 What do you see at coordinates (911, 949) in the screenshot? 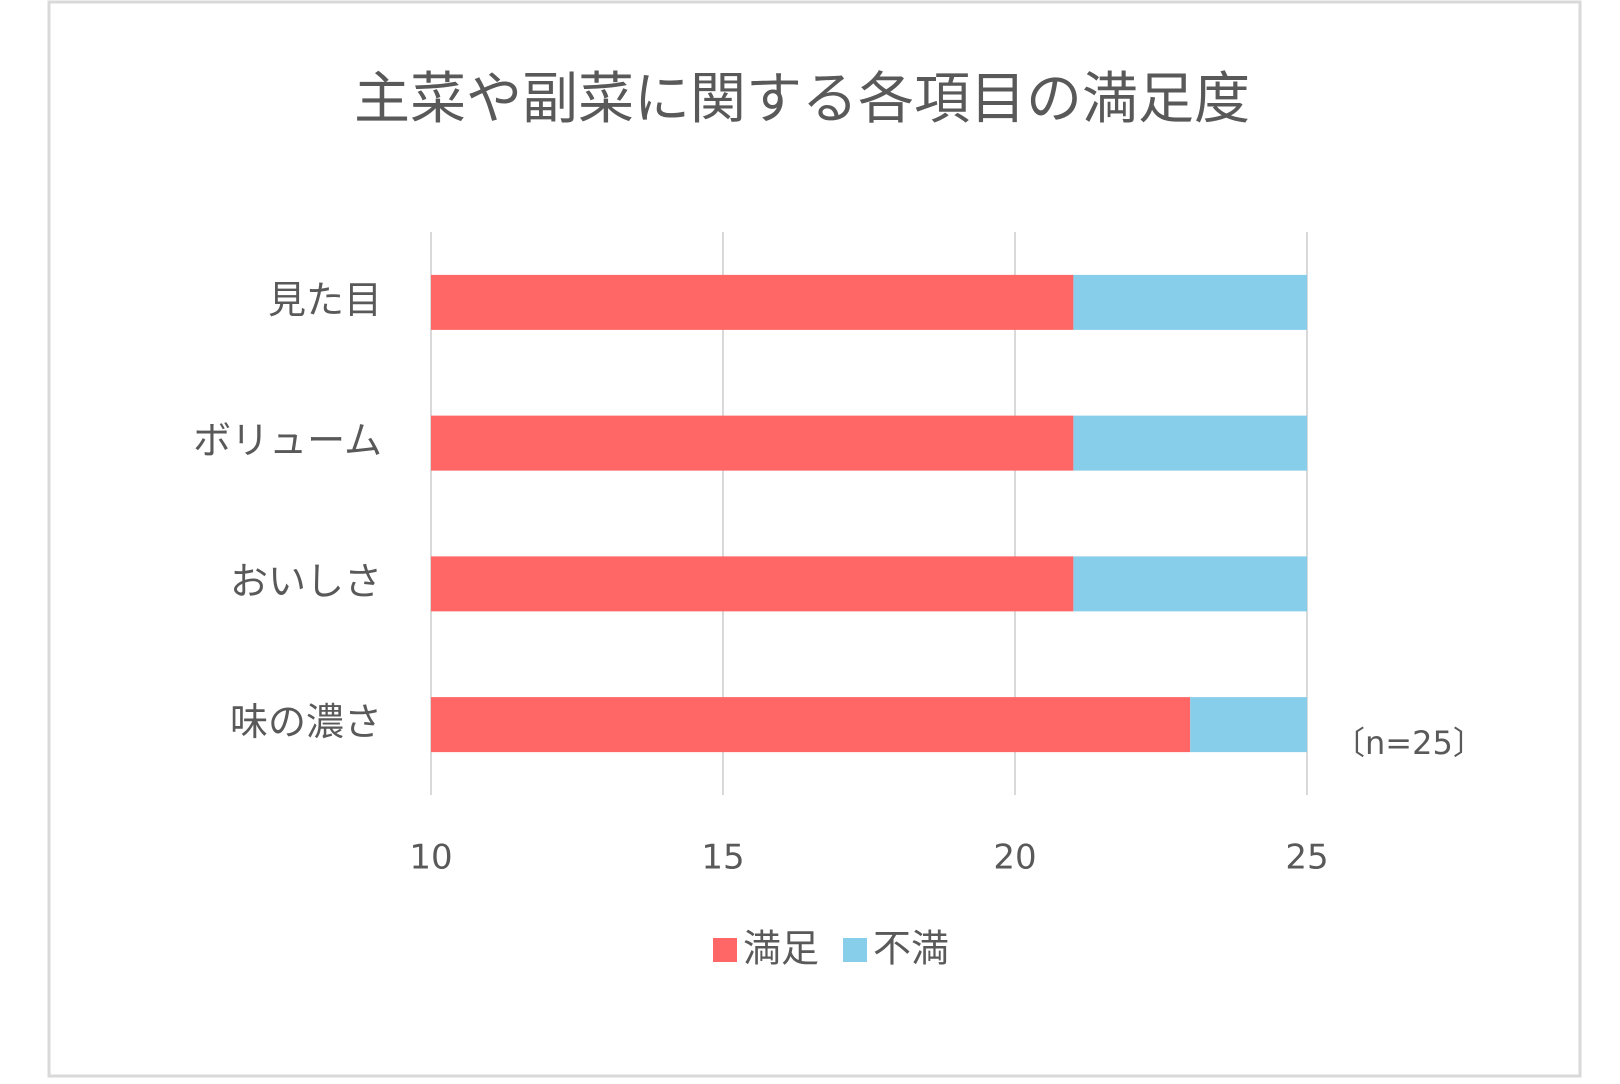
I see `legend-label: 不満` at bounding box center [911, 949].